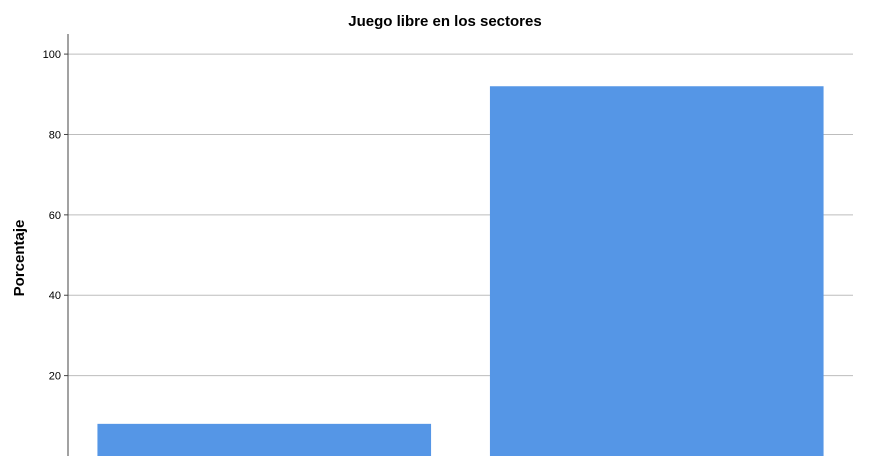  I want to click on y-tick-label-80: 80, so click(55, 135).